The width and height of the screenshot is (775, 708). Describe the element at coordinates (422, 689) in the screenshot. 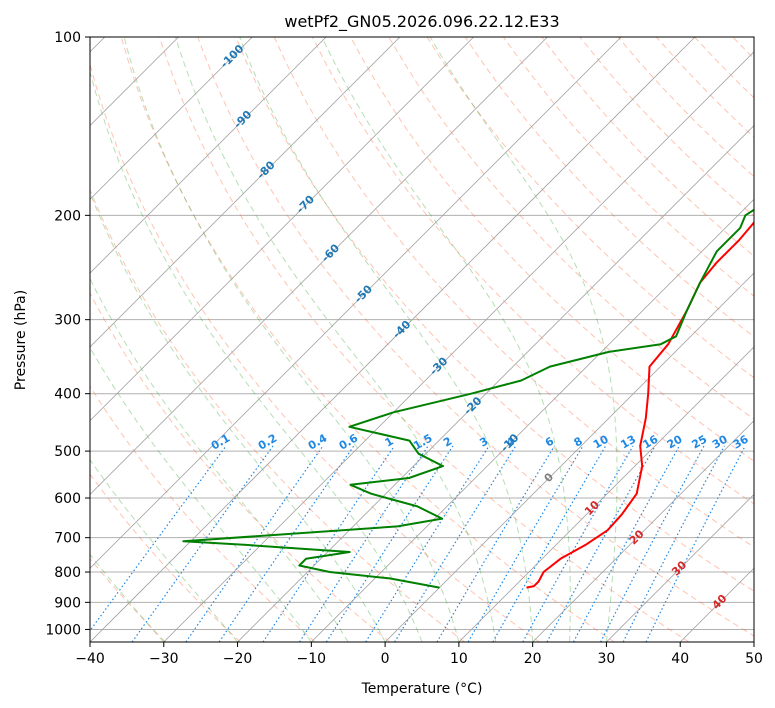

I see `x-axis-label: Temperature (°C)` at that location.